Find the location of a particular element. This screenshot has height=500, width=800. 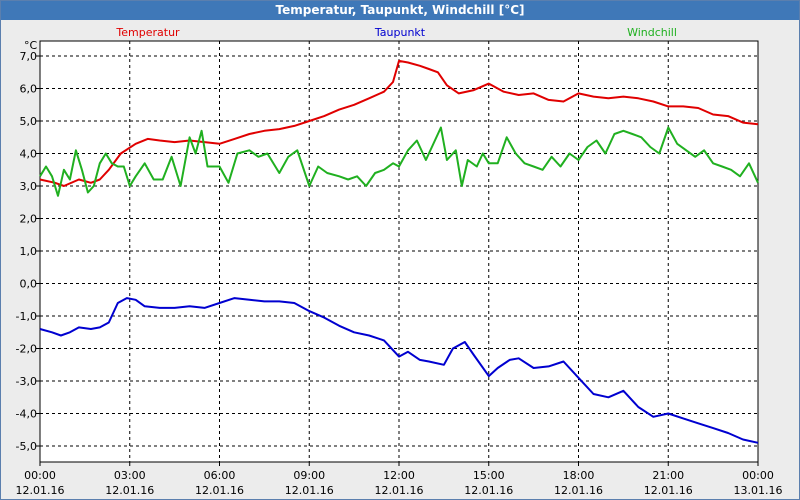

y-tick-label: 5,0 is located at coordinates (29, 121).